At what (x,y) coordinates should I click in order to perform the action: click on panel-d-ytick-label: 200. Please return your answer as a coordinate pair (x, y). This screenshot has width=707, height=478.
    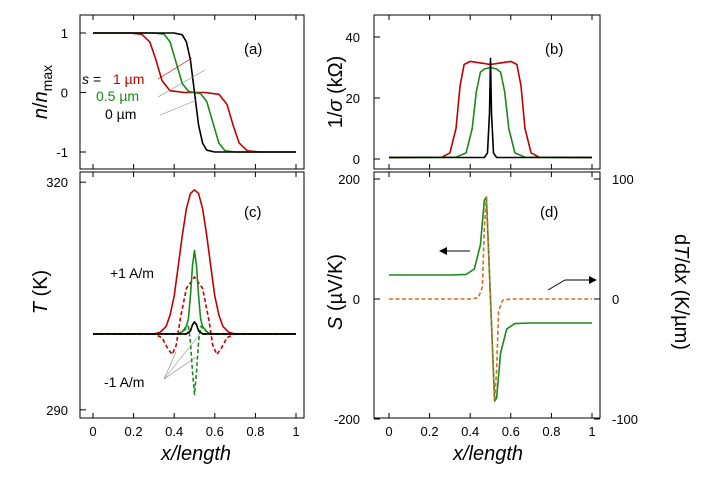
    Looking at the image, I should click on (349, 179).